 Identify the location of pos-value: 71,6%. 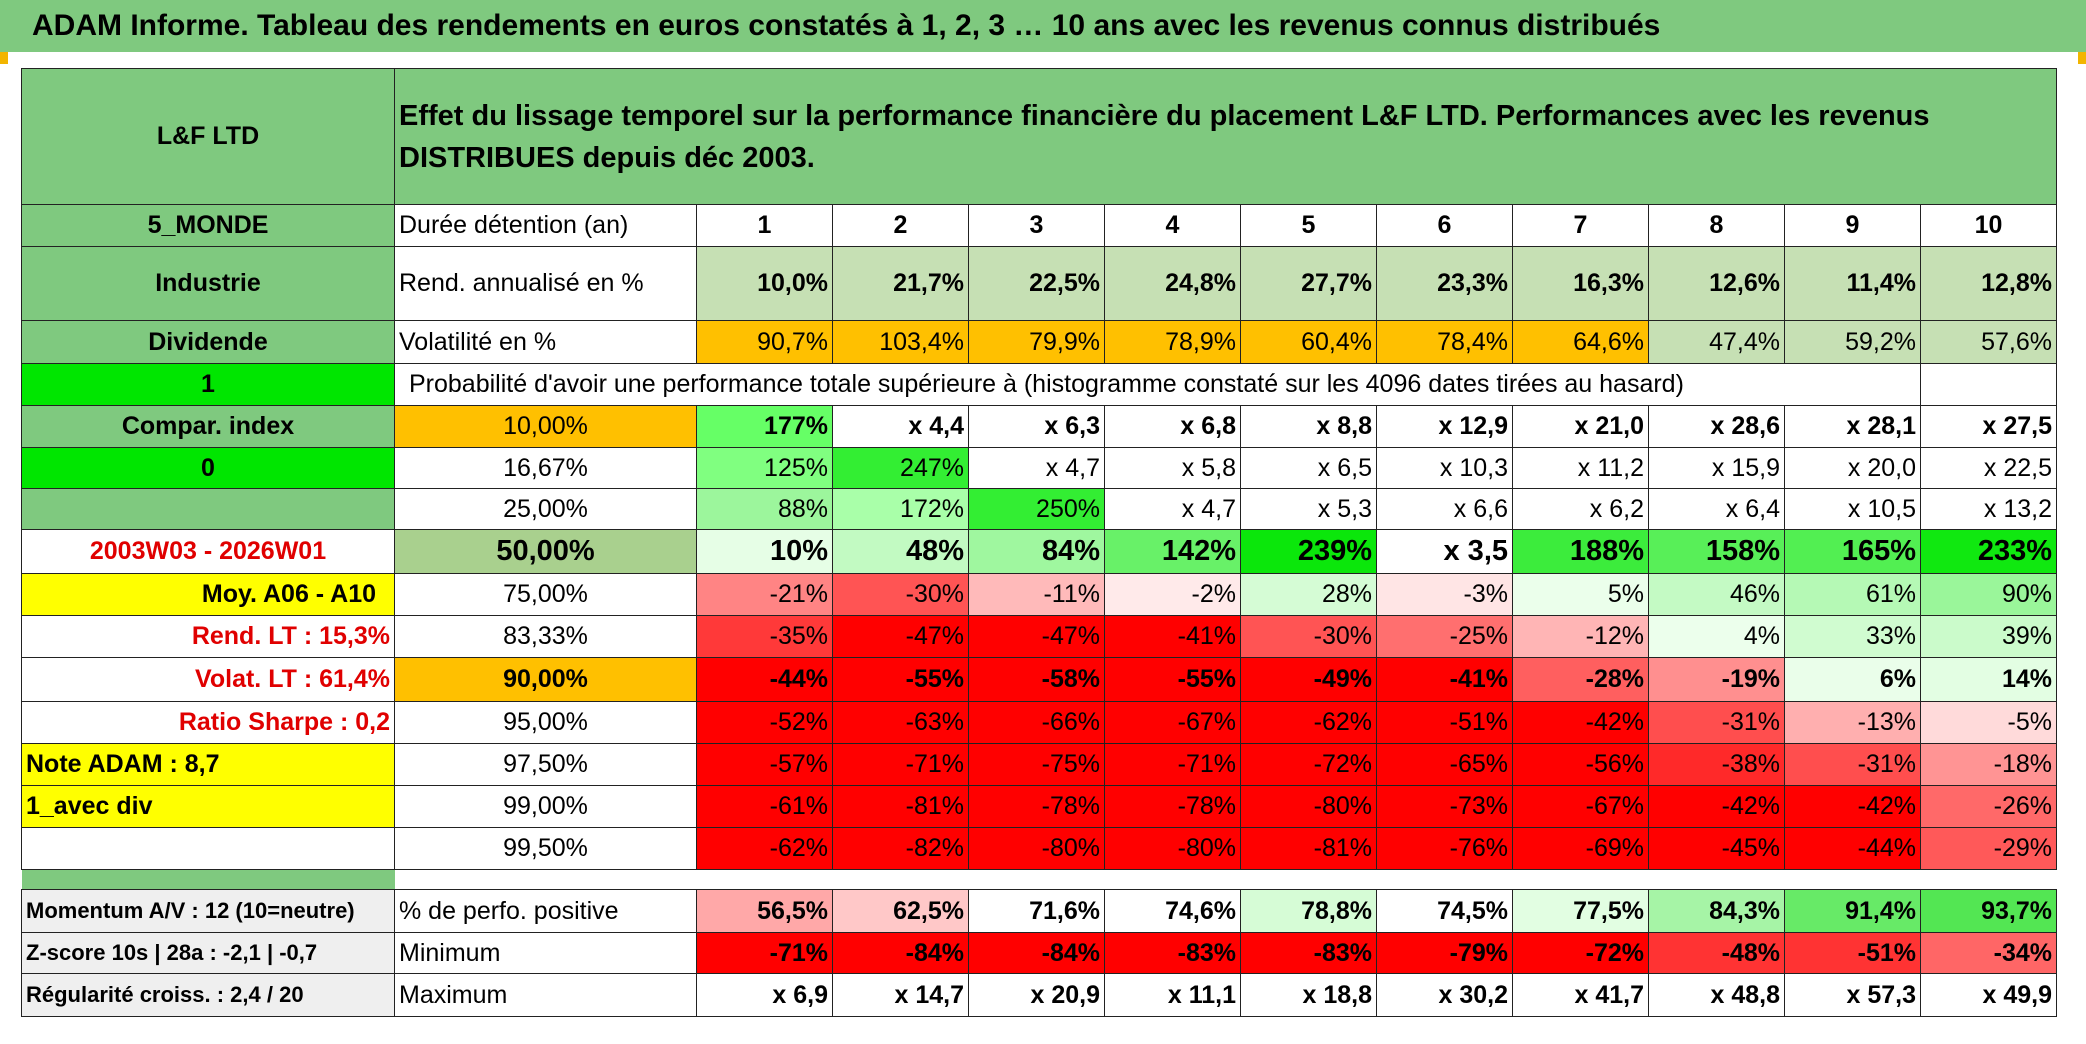
(1036, 911).